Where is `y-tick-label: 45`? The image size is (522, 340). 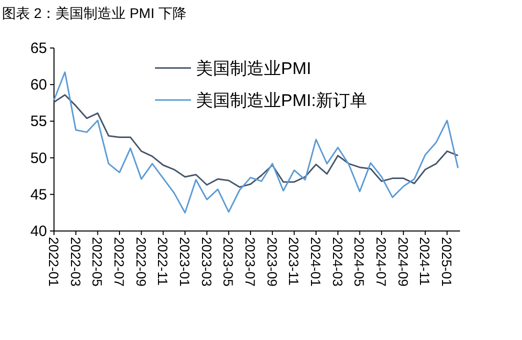
y-tick-label: 45 is located at coordinates (38, 195).